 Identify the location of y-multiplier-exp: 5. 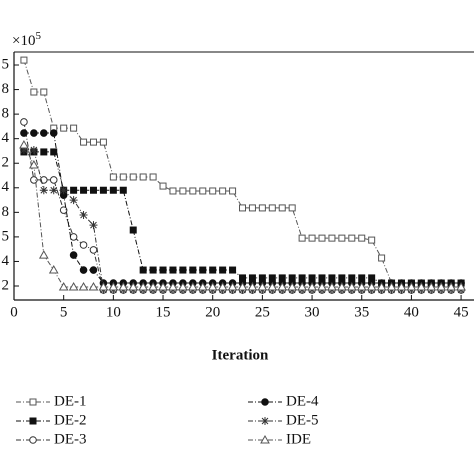
(38, 36).